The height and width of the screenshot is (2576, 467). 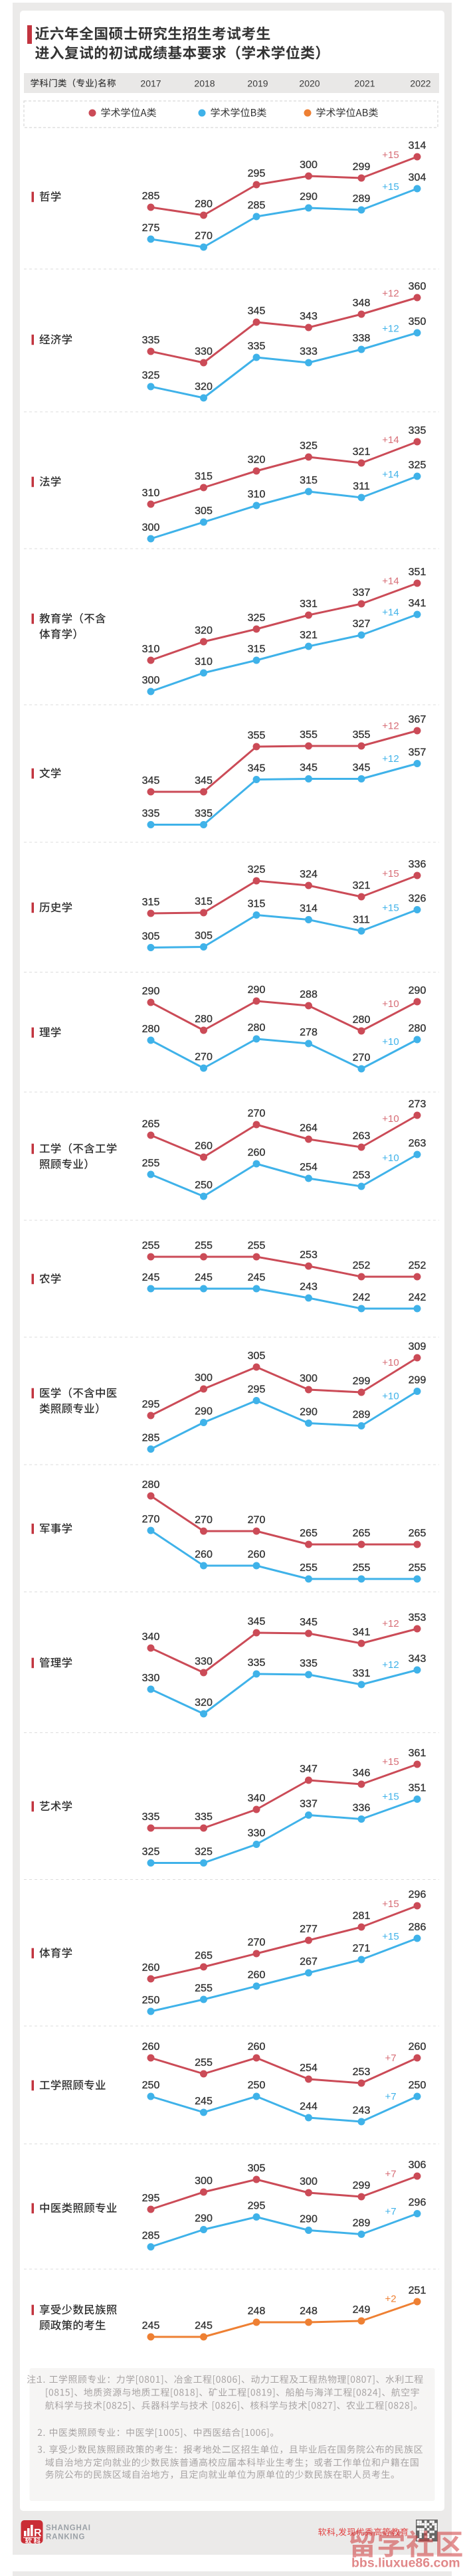 What do you see at coordinates (309, 1287) in the screenshot?
I see `svg-text: 243` at bounding box center [309, 1287].